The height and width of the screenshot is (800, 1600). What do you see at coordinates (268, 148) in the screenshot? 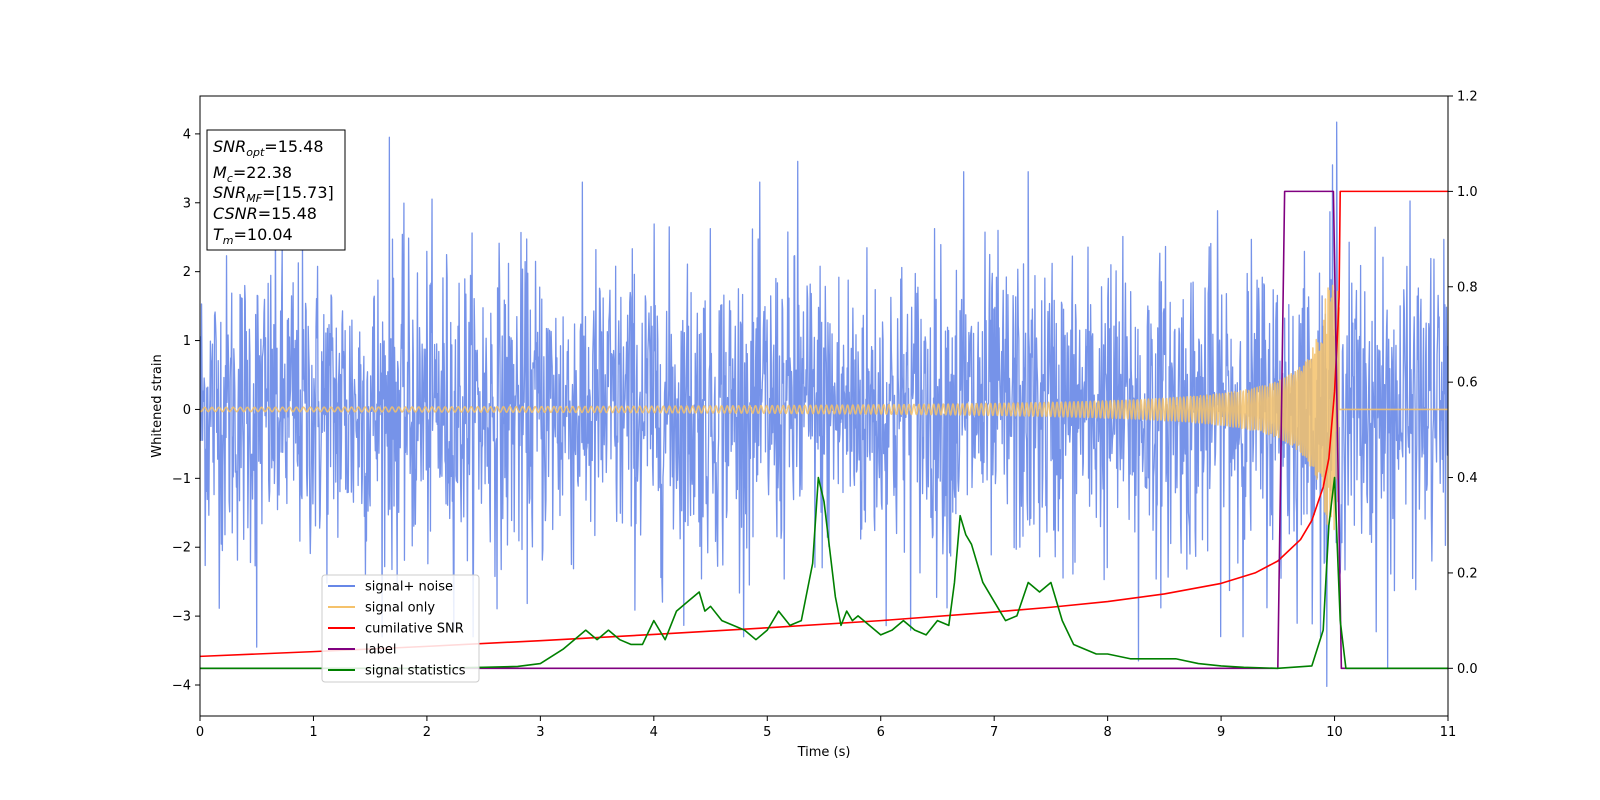
I see `annotation-line: SNRopt=15.48` at bounding box center [268, 148].